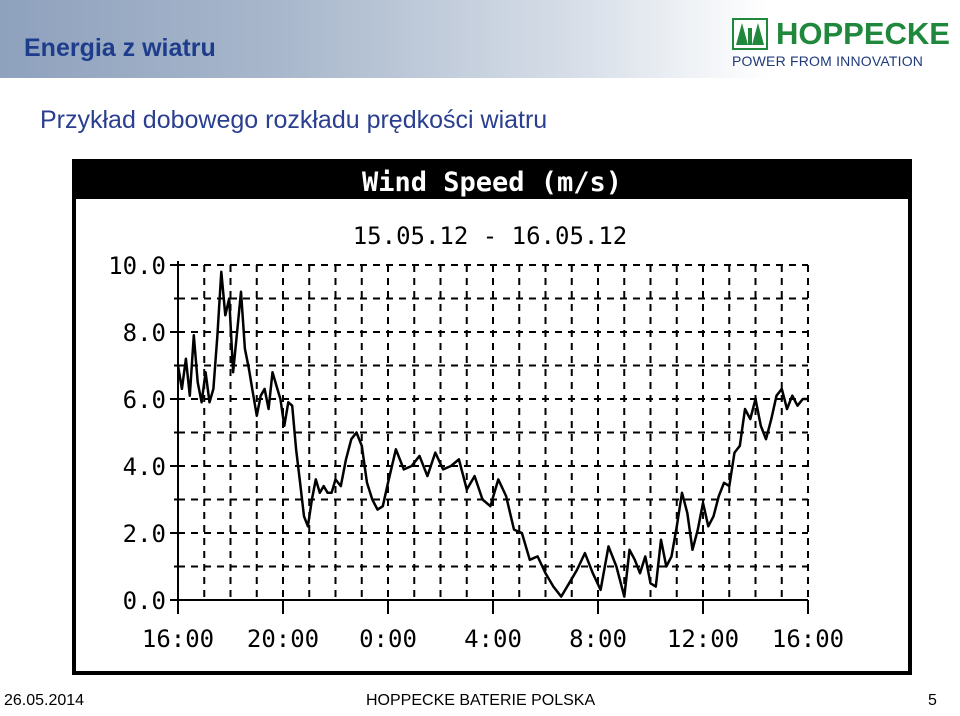 Image resolution: width=960 pixels, height=716 pixels. What do you see at coordinates (932, 700) in the screenshot?
I see `footer-page-number: 5` at bounding box center [932, 700].